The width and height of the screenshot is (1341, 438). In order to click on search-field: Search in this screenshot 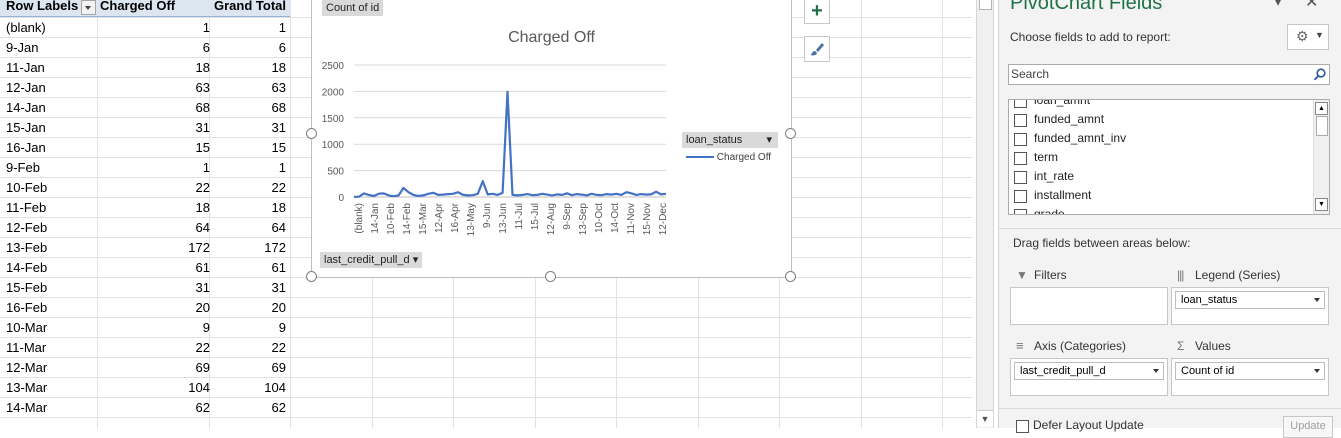, I will do `click(1169, 74)`.